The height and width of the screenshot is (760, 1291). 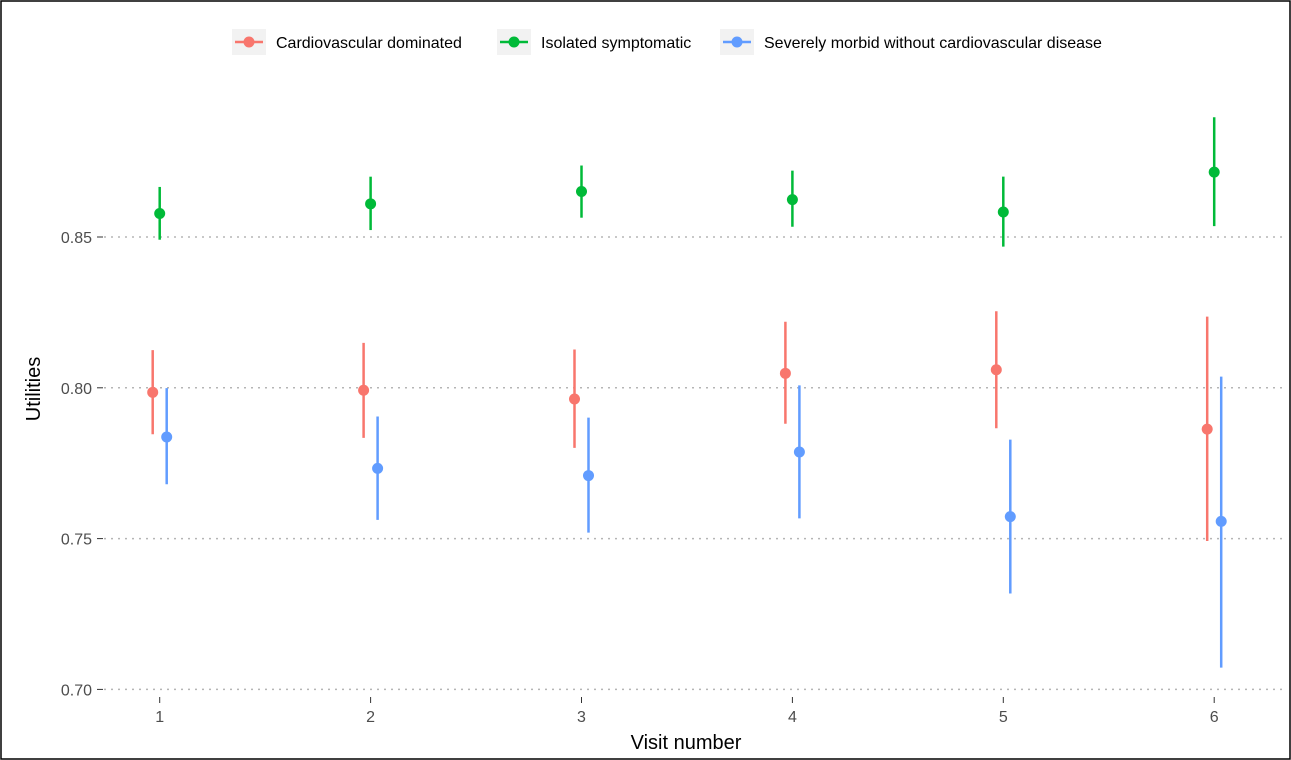 I want to click on y-axis-title: Utilities, so click(x=34, y=389).